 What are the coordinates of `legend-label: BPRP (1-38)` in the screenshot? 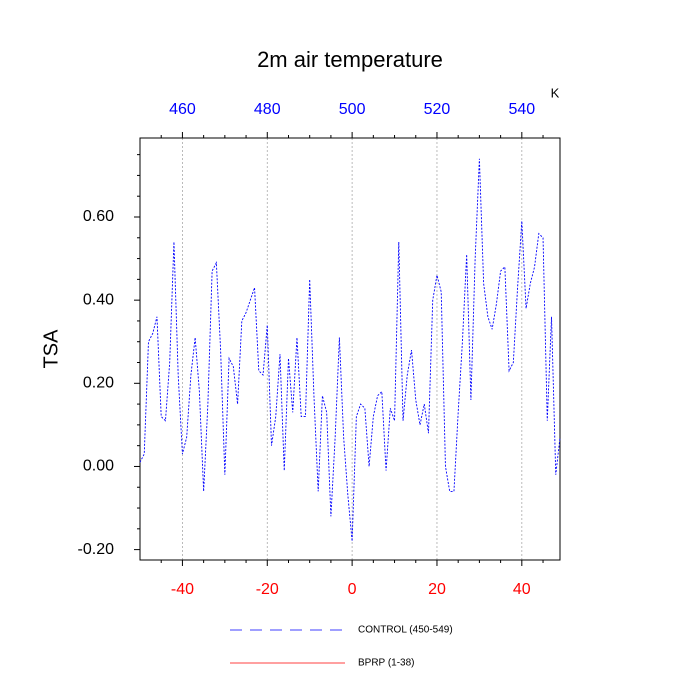 It's located at (386, 663).